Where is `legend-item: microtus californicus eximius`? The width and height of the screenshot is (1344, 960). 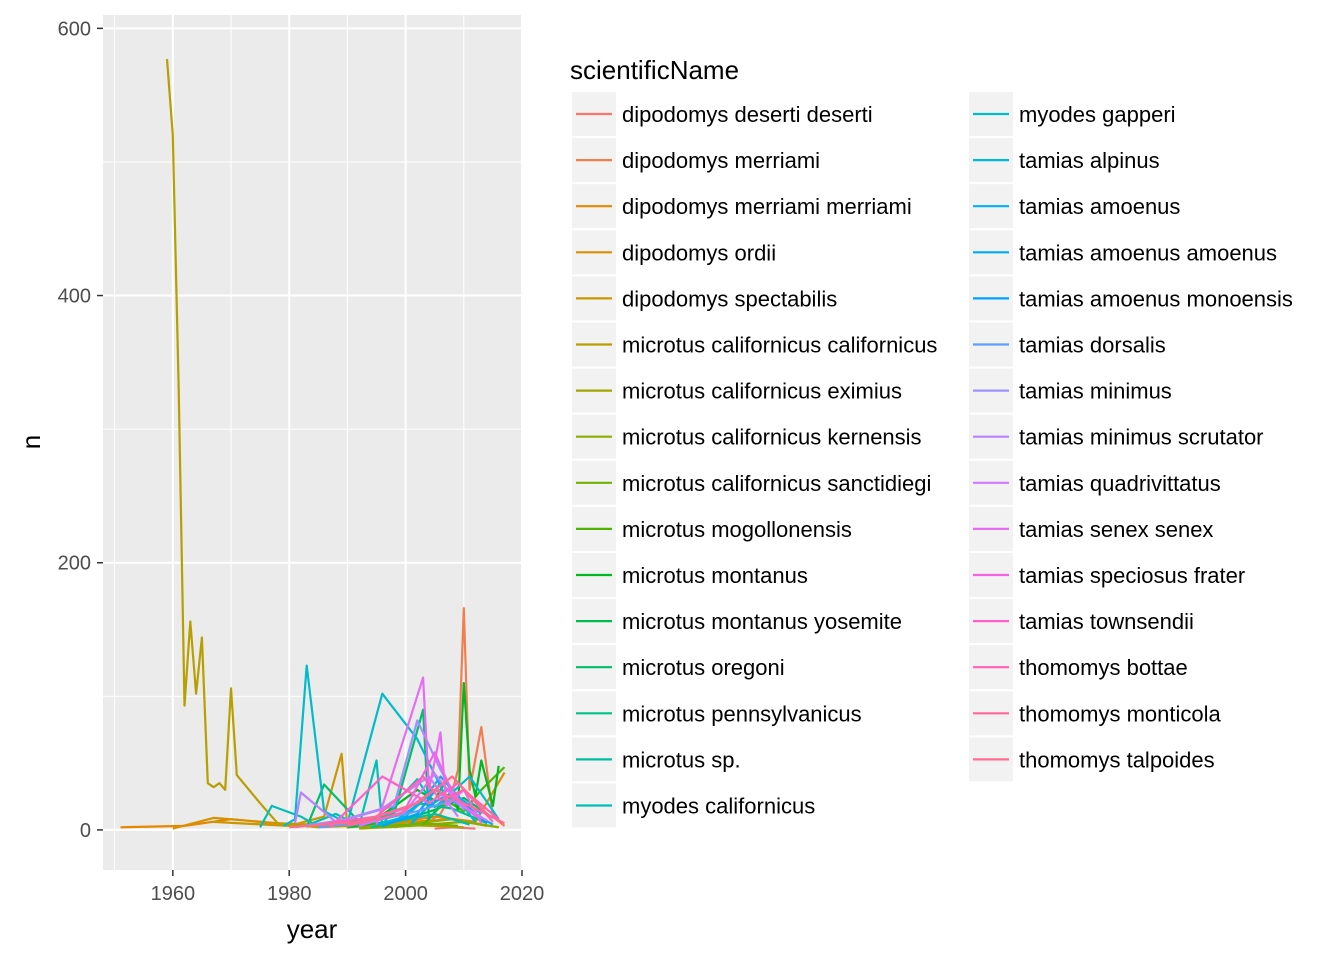 legend-item: microtus californicus eximius is located at coordinates (737, 390).